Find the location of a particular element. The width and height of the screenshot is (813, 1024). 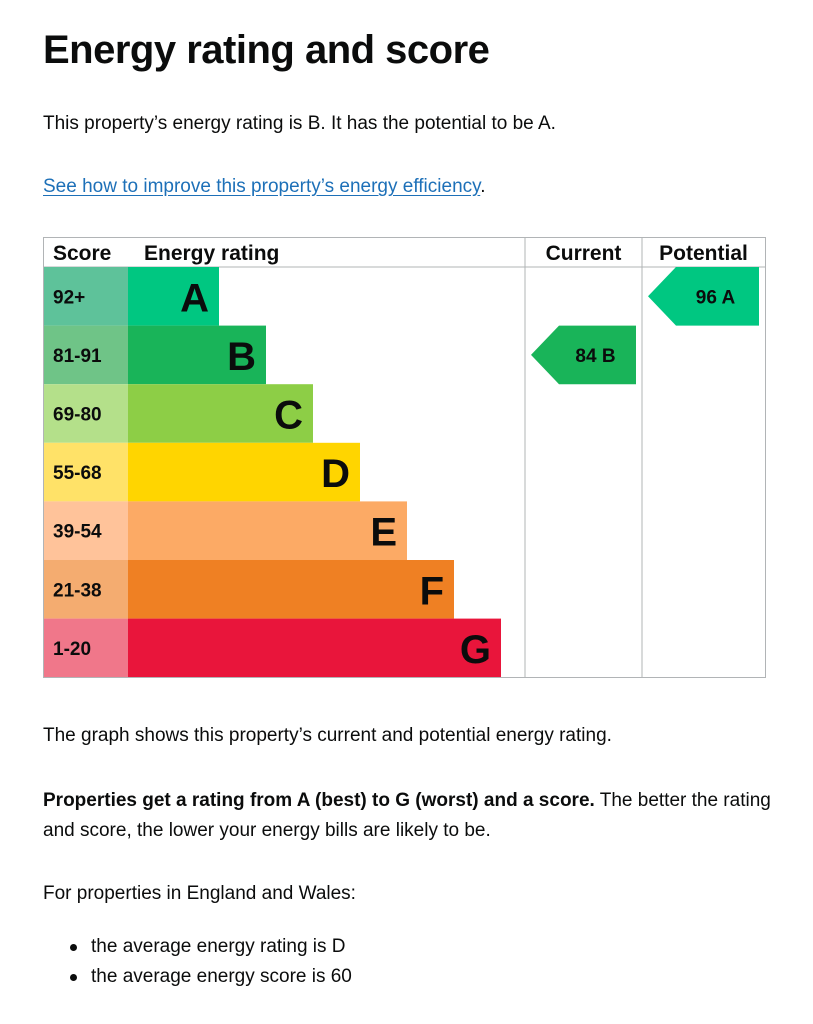

rating-bar-d is located at coordinates (244, 472).